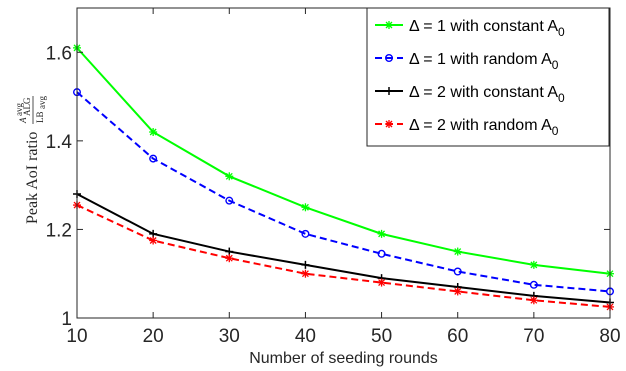 The height and width of the screenshot is (371, 626). Describe the element at coordinates (27, 106) in the screenshot. I see `y-axis-label-numerator-sub: ALG` at that location.